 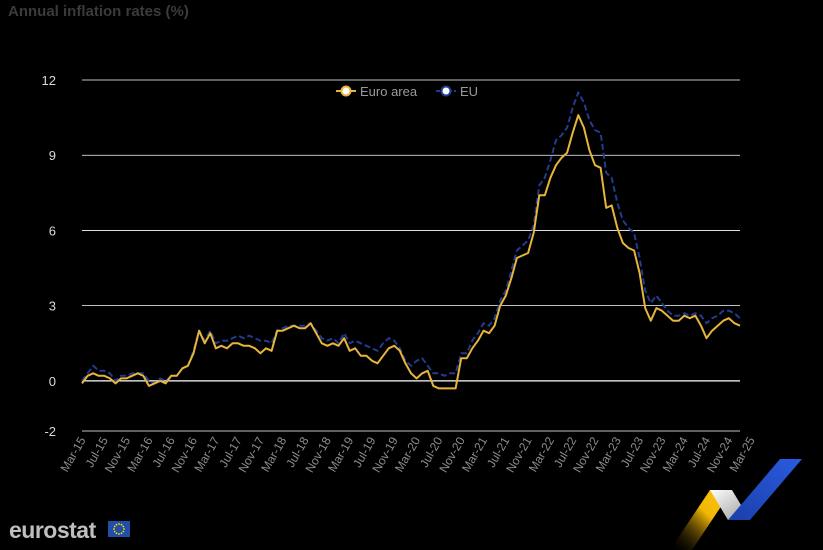 What do you see at coordinates (457, 91) in the screenshot?
I see `legend-eu: EU` at bounding box center [457, 91].